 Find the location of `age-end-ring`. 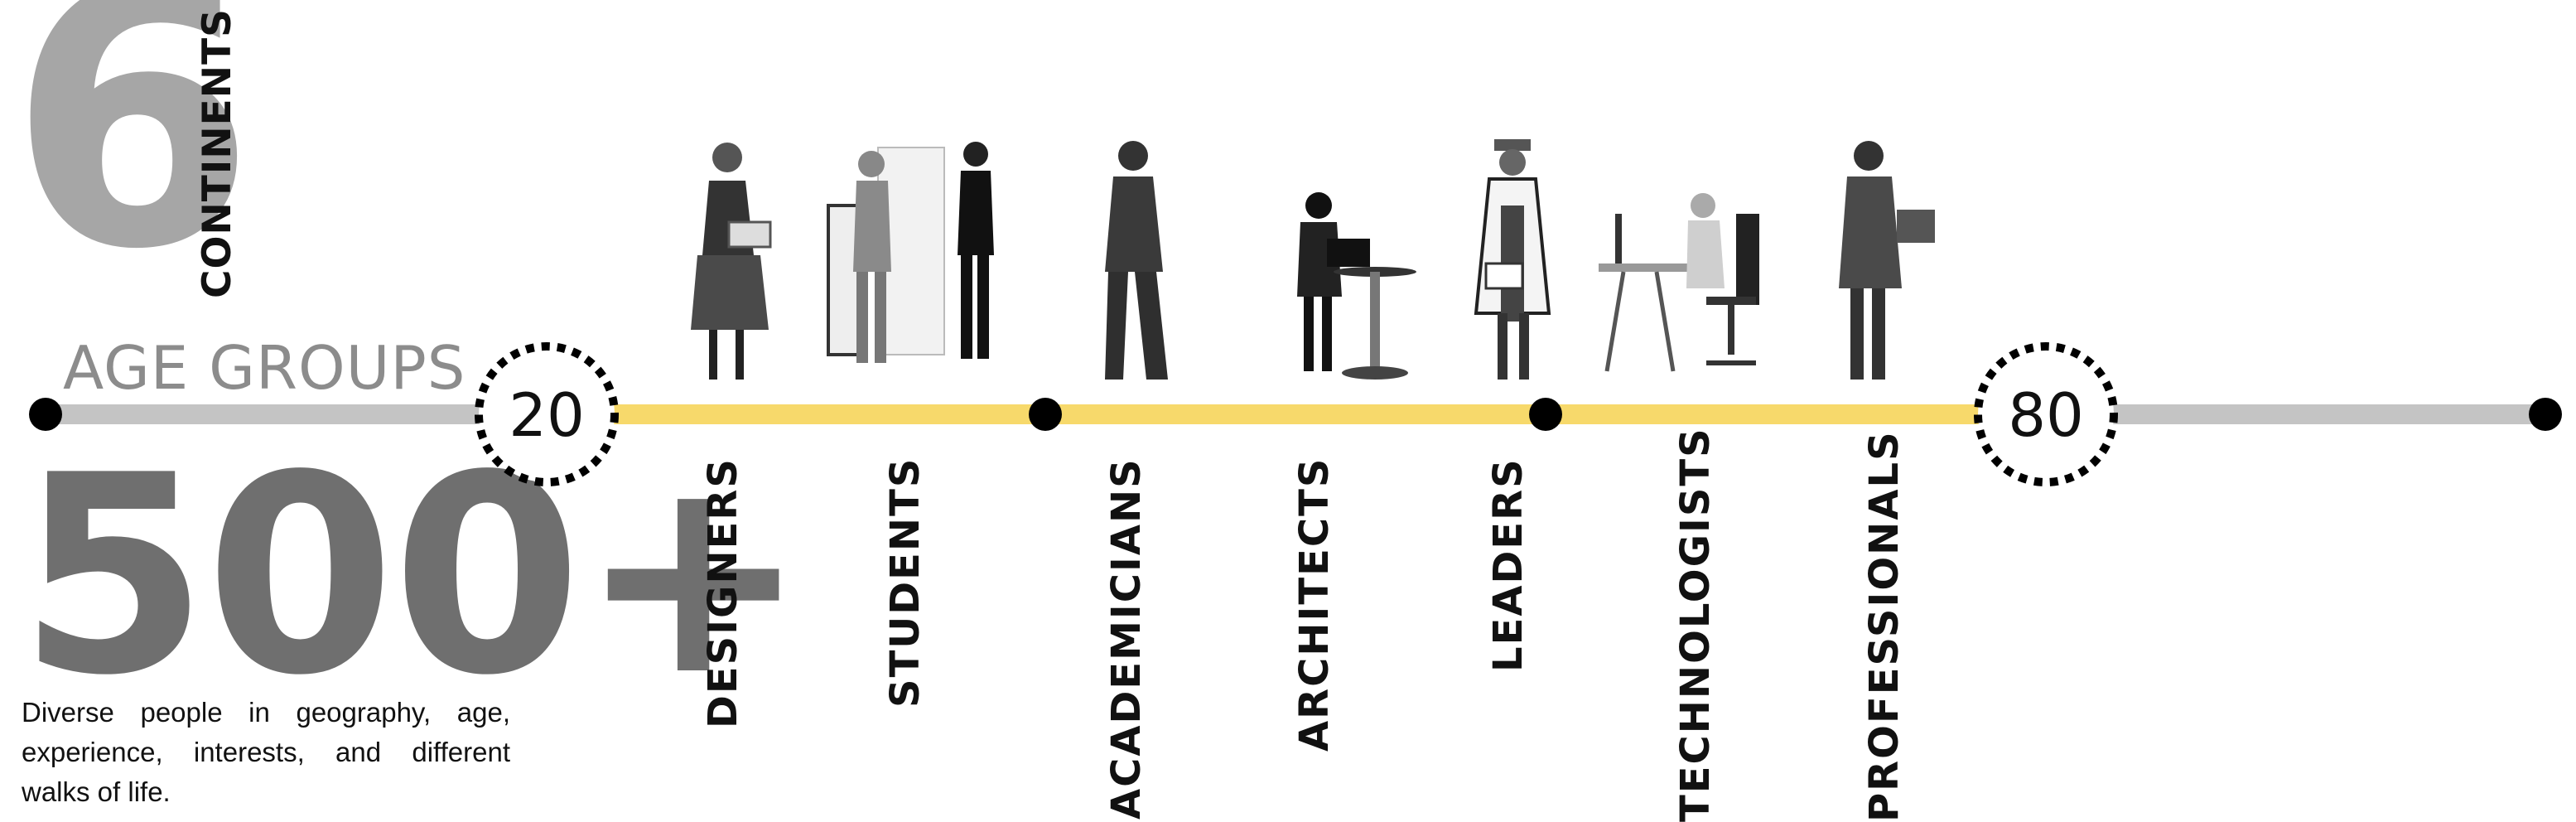

age-end-ring is located at coordinates (2046, 414).